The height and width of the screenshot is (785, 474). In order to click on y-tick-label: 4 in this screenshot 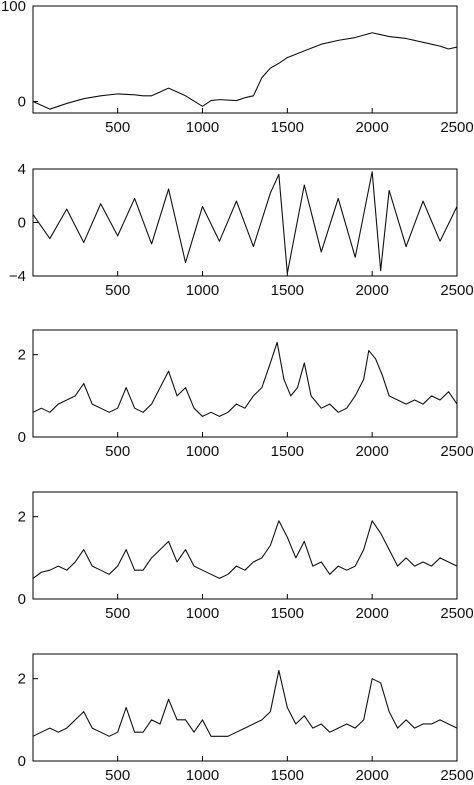, I will do `click(22, 169)`.